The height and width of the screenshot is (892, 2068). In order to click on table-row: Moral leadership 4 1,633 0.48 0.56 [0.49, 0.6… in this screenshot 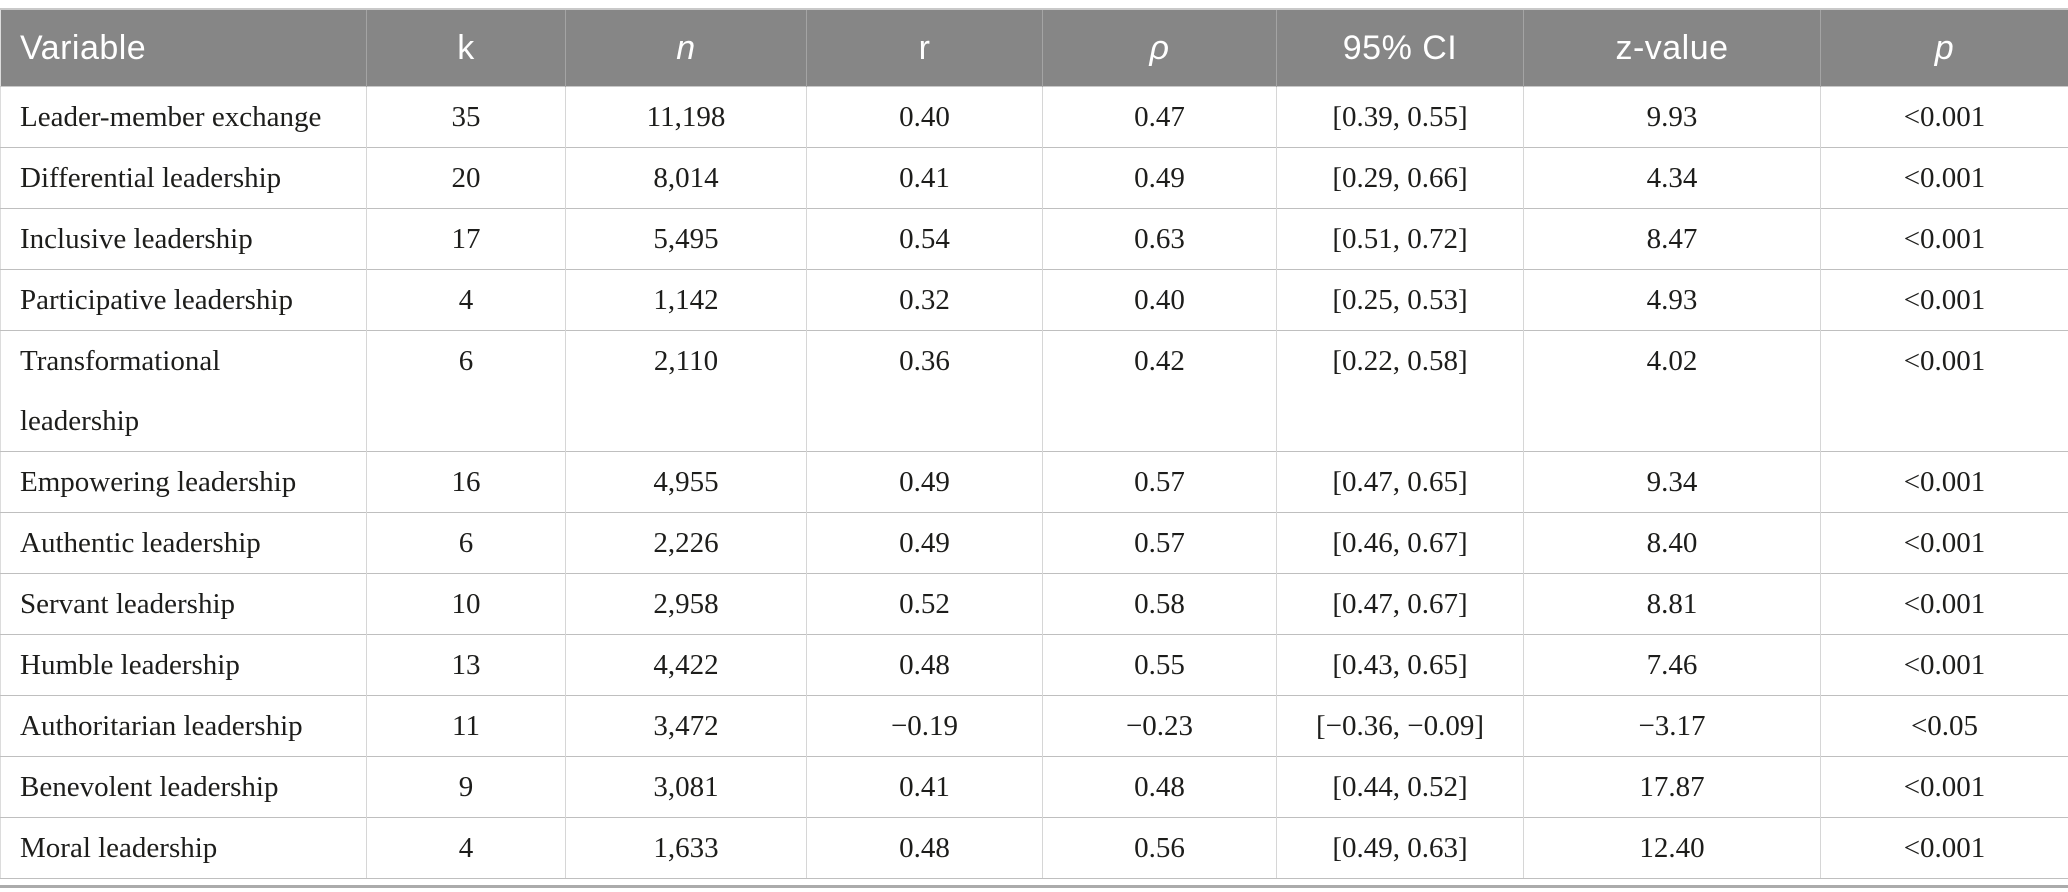, I will do `click(1034, 848)`.